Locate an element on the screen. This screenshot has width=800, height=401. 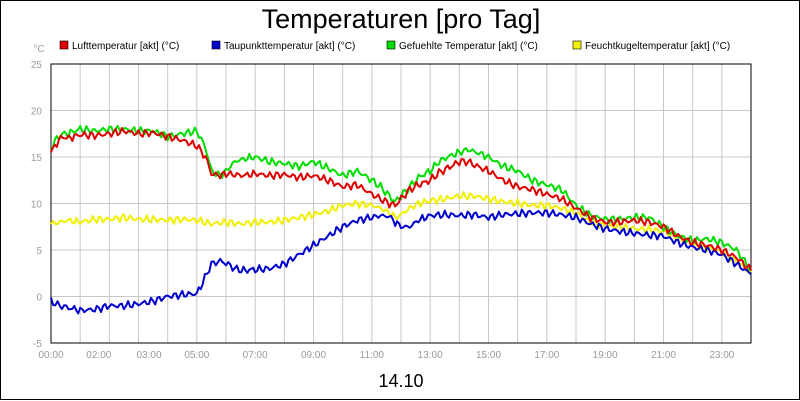
y-tick-label: 0 is located at coordinates (39, 298).